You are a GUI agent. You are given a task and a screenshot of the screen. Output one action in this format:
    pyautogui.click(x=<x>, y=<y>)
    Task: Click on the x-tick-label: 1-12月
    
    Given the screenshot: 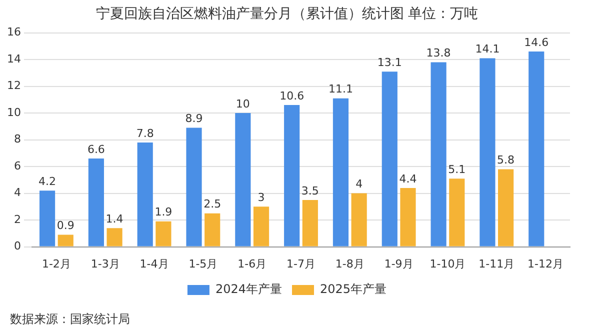 What is the action you would take?
    pyautogui.click(x=546, y=263)
    